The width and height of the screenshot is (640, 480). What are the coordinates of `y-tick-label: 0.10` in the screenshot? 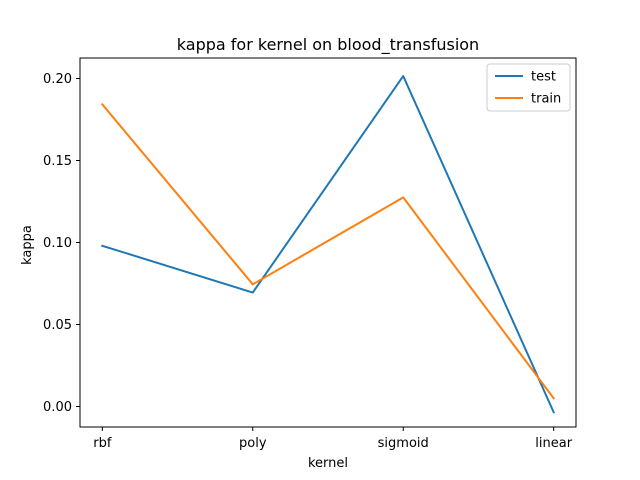 It's located at (57, 243).